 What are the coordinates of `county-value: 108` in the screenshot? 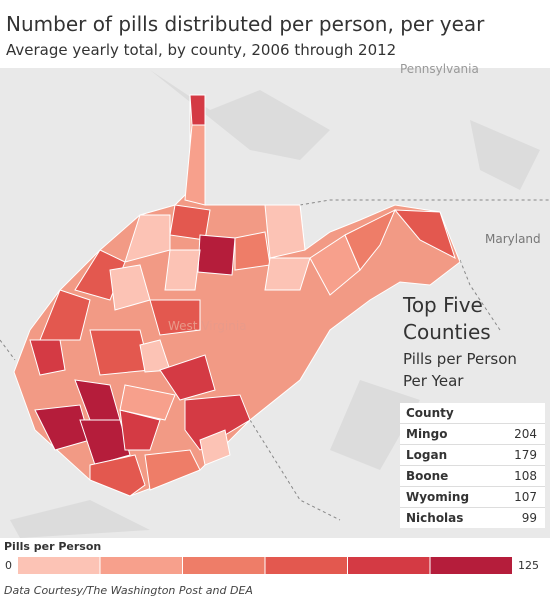 It's located at (525, 476).